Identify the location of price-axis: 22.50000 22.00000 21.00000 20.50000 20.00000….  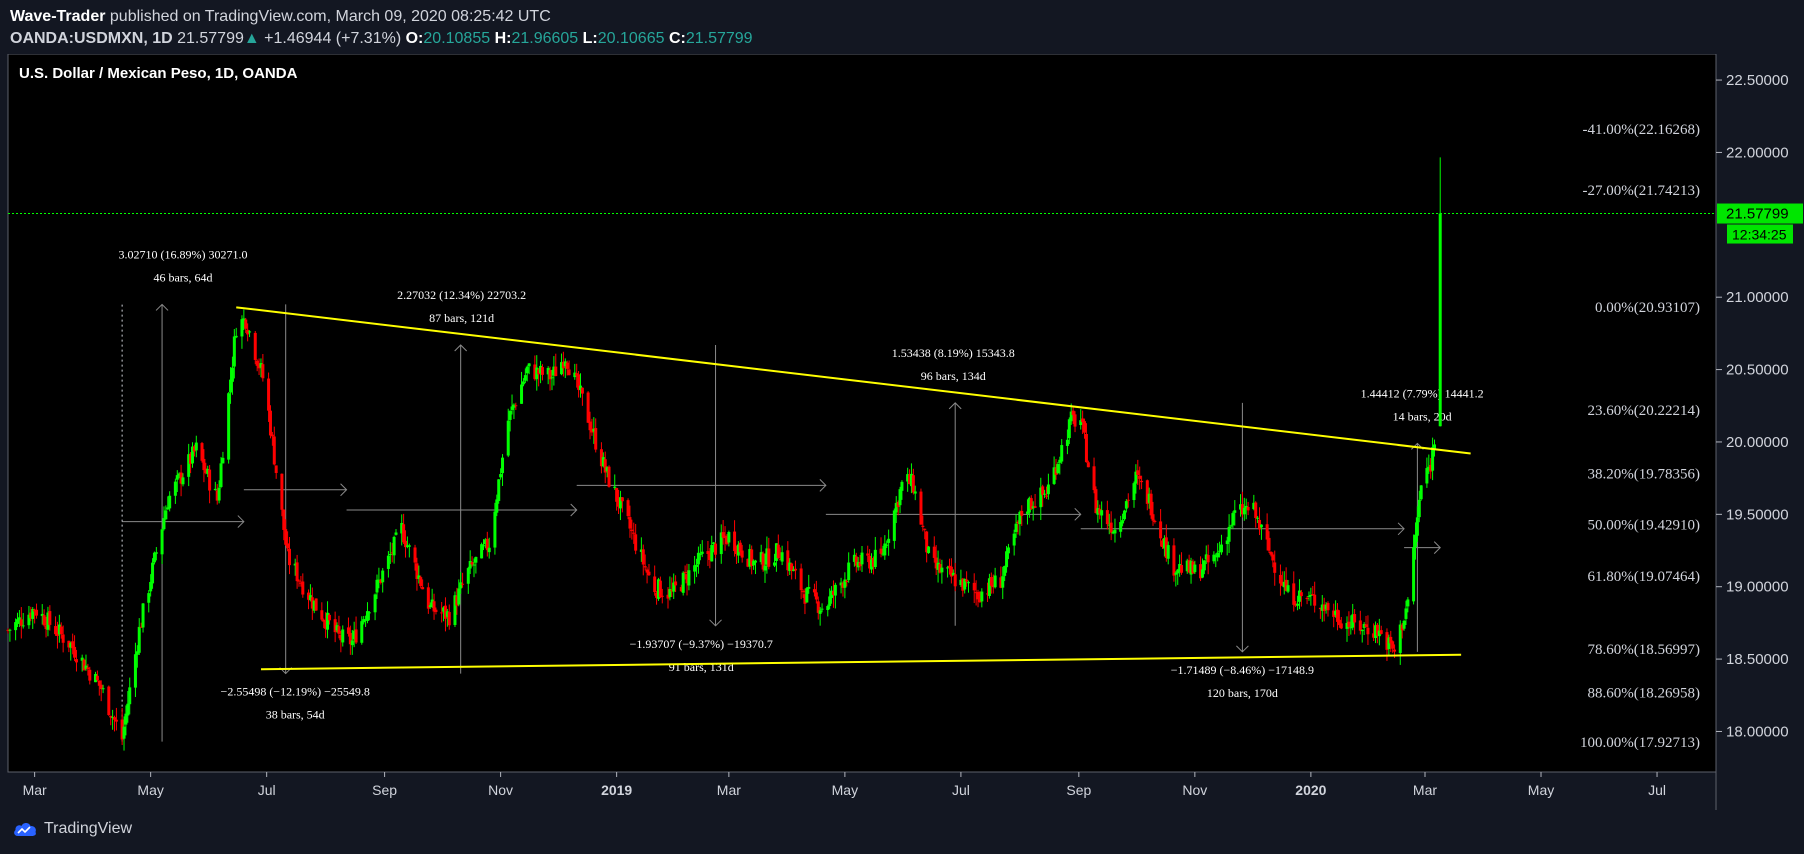
(1752, 406).